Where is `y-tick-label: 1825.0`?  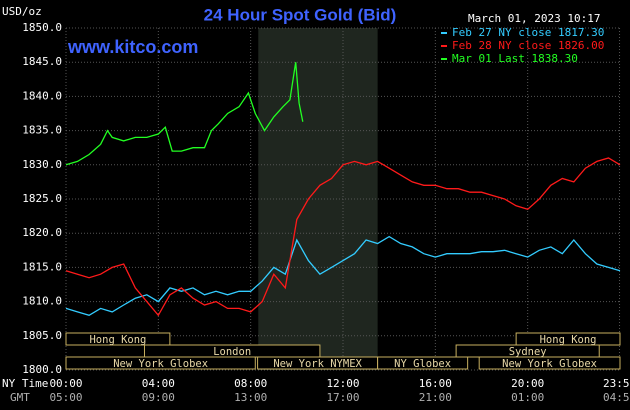
y-tick-label: 1825.0 is located at coordinates (42, 198).